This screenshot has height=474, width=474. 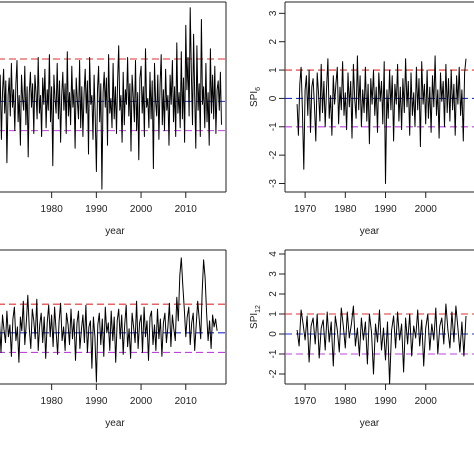 What do you see at coordinates (255, 97) in the screenshot?
I see `y-axis-label: SPI6` at bounding box center [255, 97].